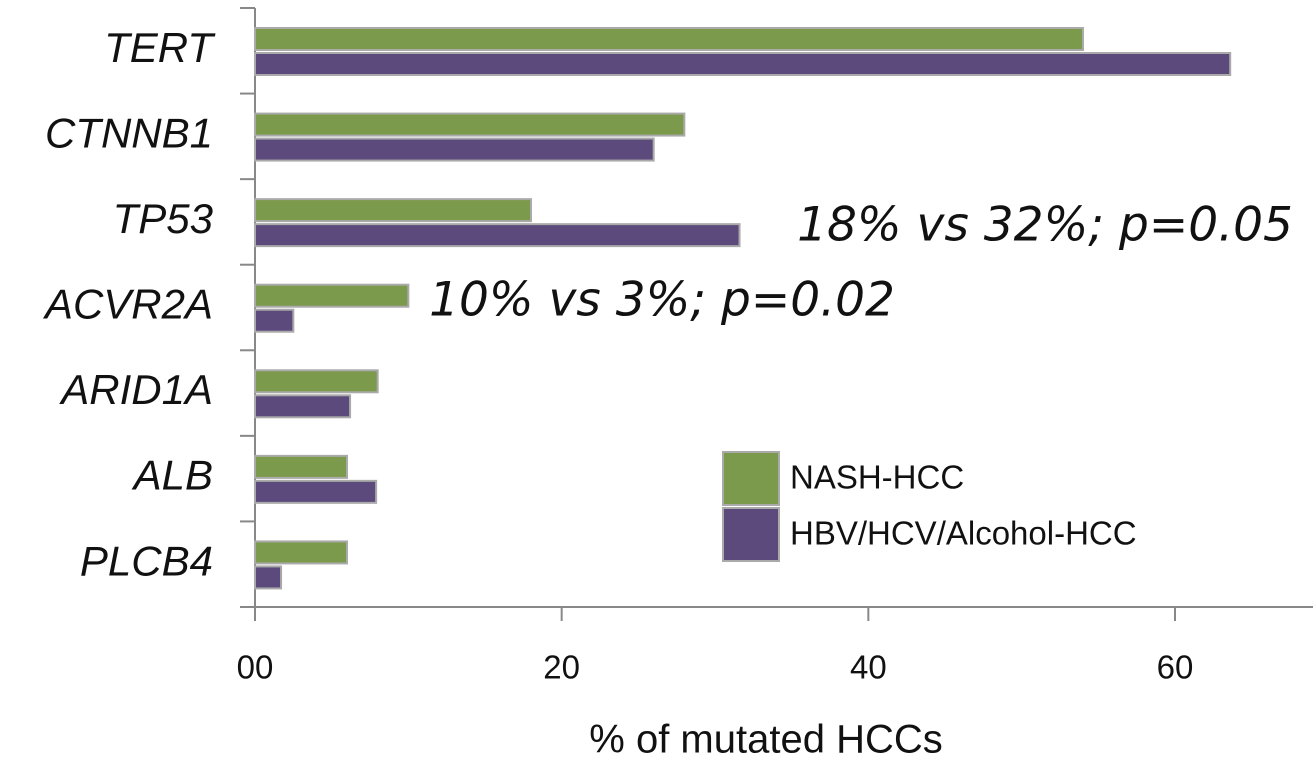 The image size is (1315, 760). What do you see at coordinates (172, 475) in the screenshot?
I see `category-label: ALB` at bounding box center [172, 475].